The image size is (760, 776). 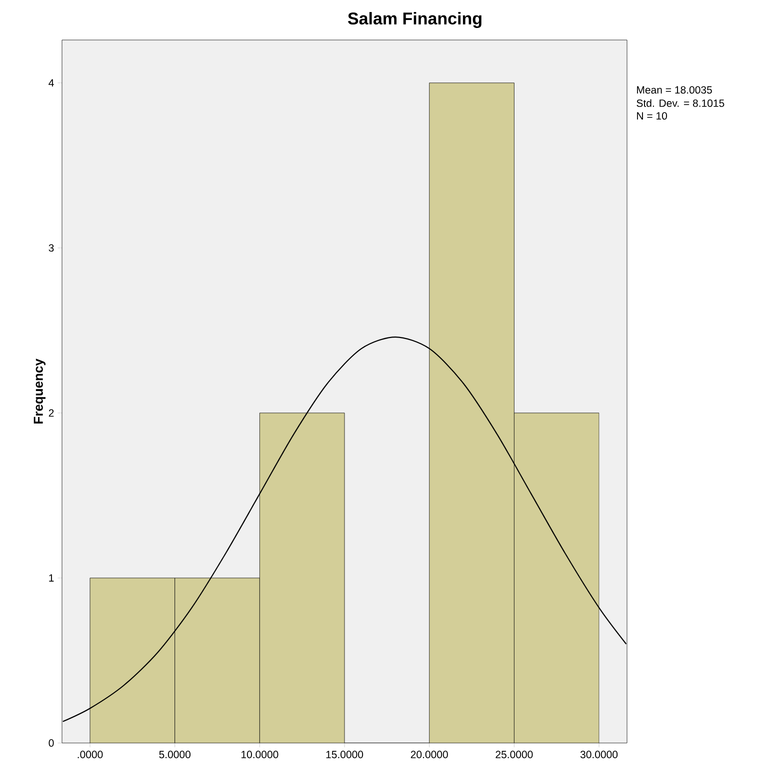 I want to click on text: N = 10, so click(x=652, y=116).